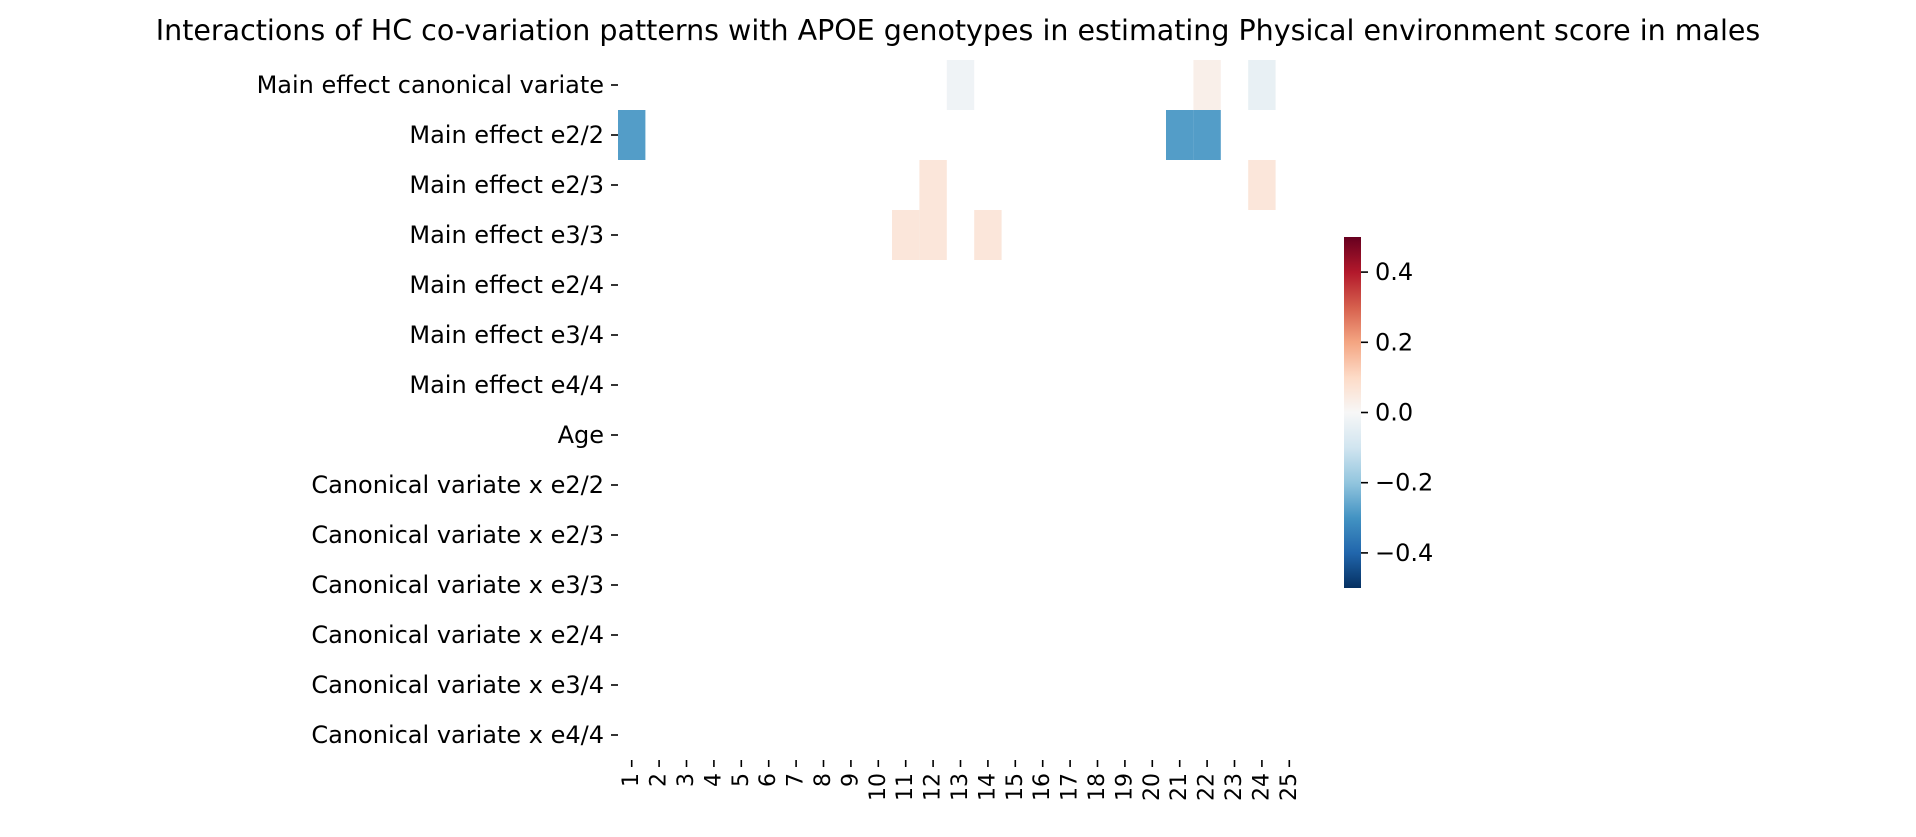  Describe the element at coordinates (430, 85) in the screenshot. I see `y-tick-label: Main effect canonical variate` at that location.